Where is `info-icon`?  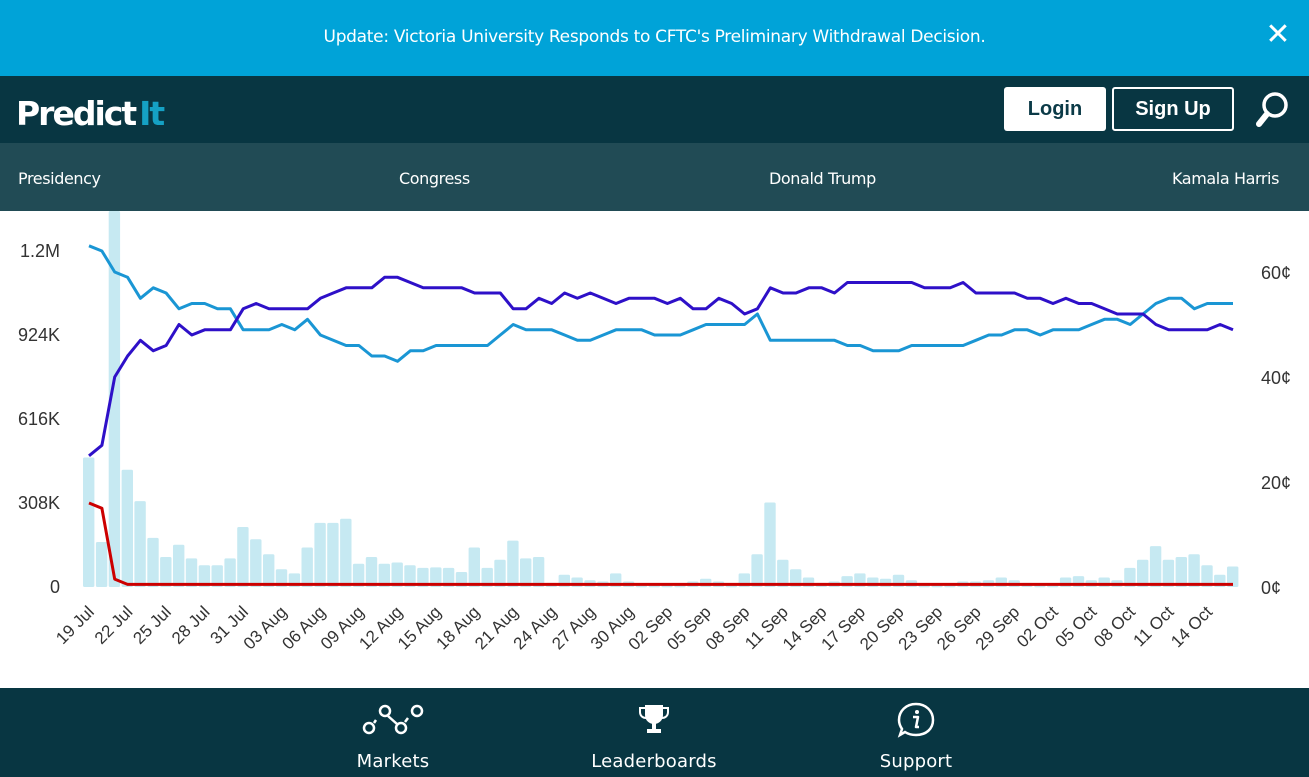
info-icon is located at coordinates (916, 720).